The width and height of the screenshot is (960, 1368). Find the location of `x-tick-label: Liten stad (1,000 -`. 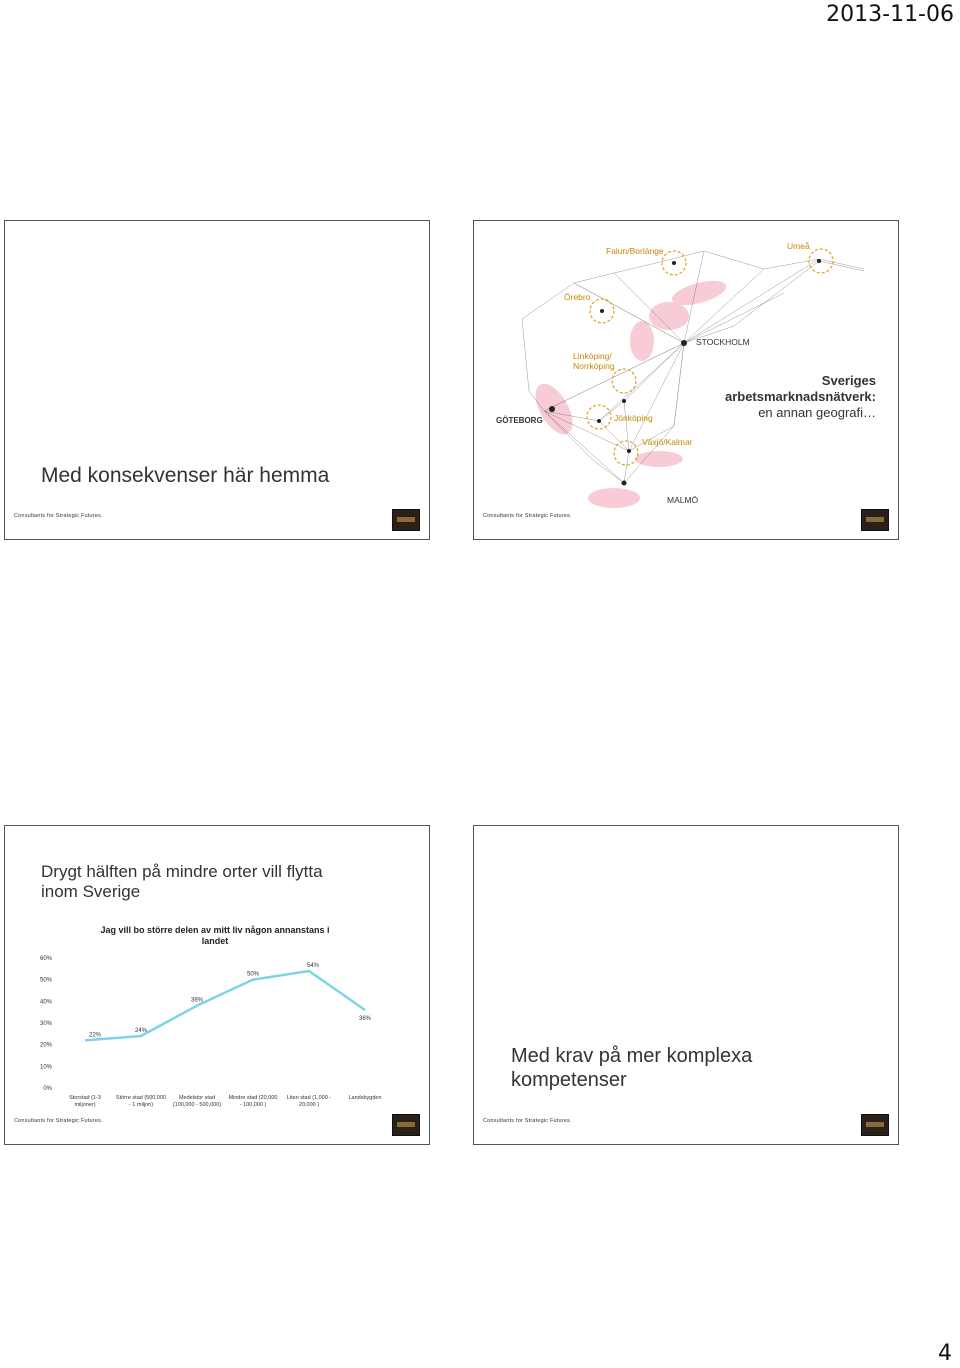

x-tick-label: Liten stad (1,000 - is located at coordinates (309, 1098).